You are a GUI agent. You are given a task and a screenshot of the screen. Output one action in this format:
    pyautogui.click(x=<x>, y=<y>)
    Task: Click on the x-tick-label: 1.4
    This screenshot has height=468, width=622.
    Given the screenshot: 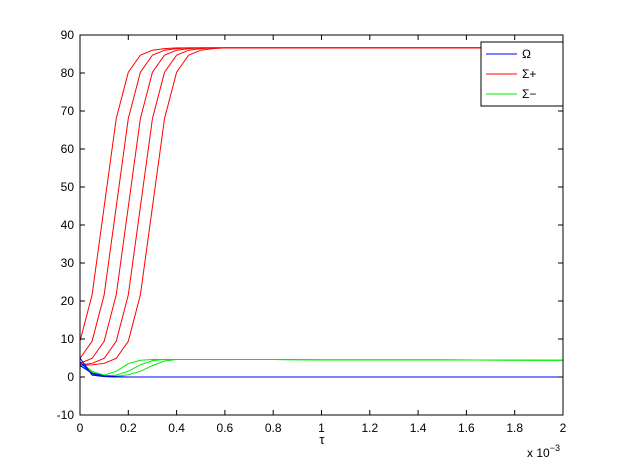 What is the action you would take?
    pyautogui.click(x=418, y=428)
    